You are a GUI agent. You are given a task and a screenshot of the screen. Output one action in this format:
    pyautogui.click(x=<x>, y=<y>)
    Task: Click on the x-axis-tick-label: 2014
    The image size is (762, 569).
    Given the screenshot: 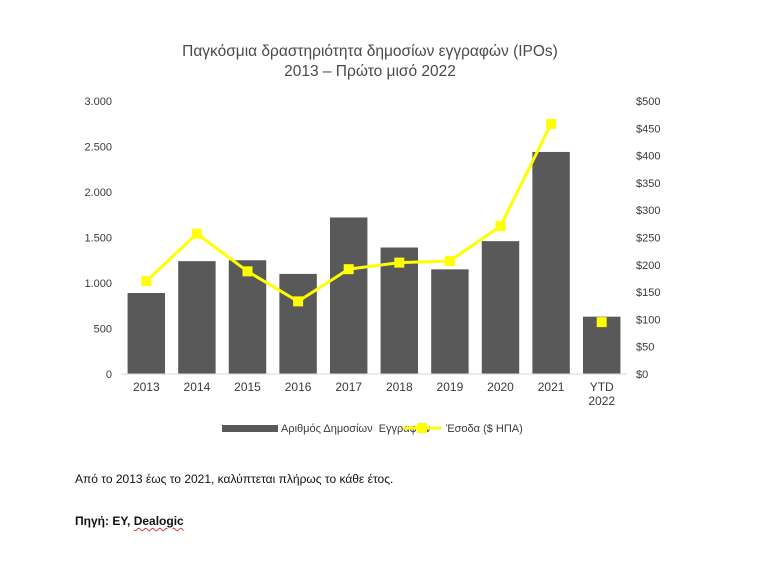 What is the action you would take?
    pyautogui.click(x=197, y=387)
    